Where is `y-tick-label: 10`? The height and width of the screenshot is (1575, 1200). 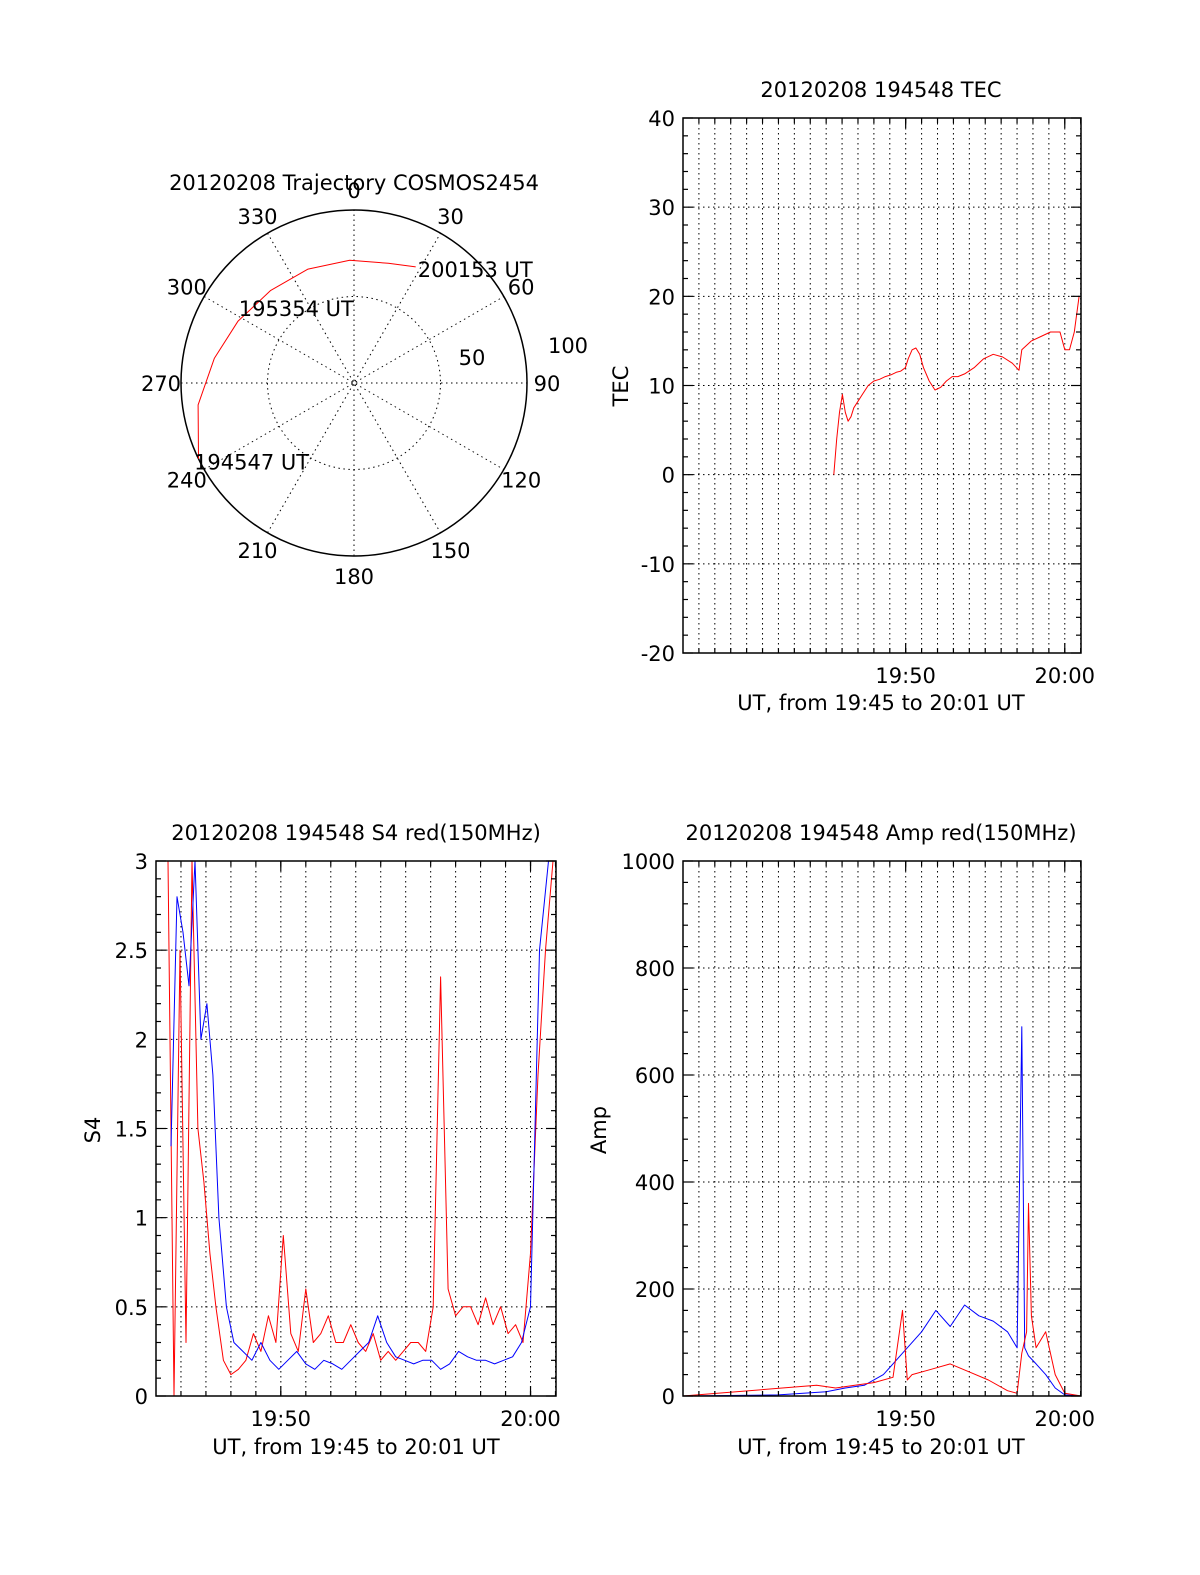
y-tick-label: 10 is located at coordinates (661, 387).